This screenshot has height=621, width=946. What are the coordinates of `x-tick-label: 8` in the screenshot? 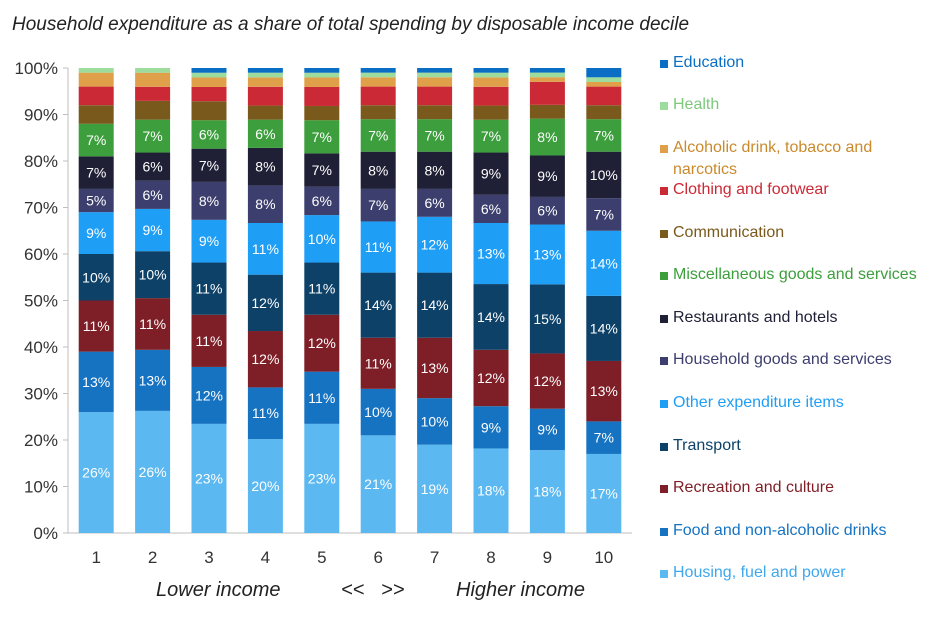 It's located at (490, 557).